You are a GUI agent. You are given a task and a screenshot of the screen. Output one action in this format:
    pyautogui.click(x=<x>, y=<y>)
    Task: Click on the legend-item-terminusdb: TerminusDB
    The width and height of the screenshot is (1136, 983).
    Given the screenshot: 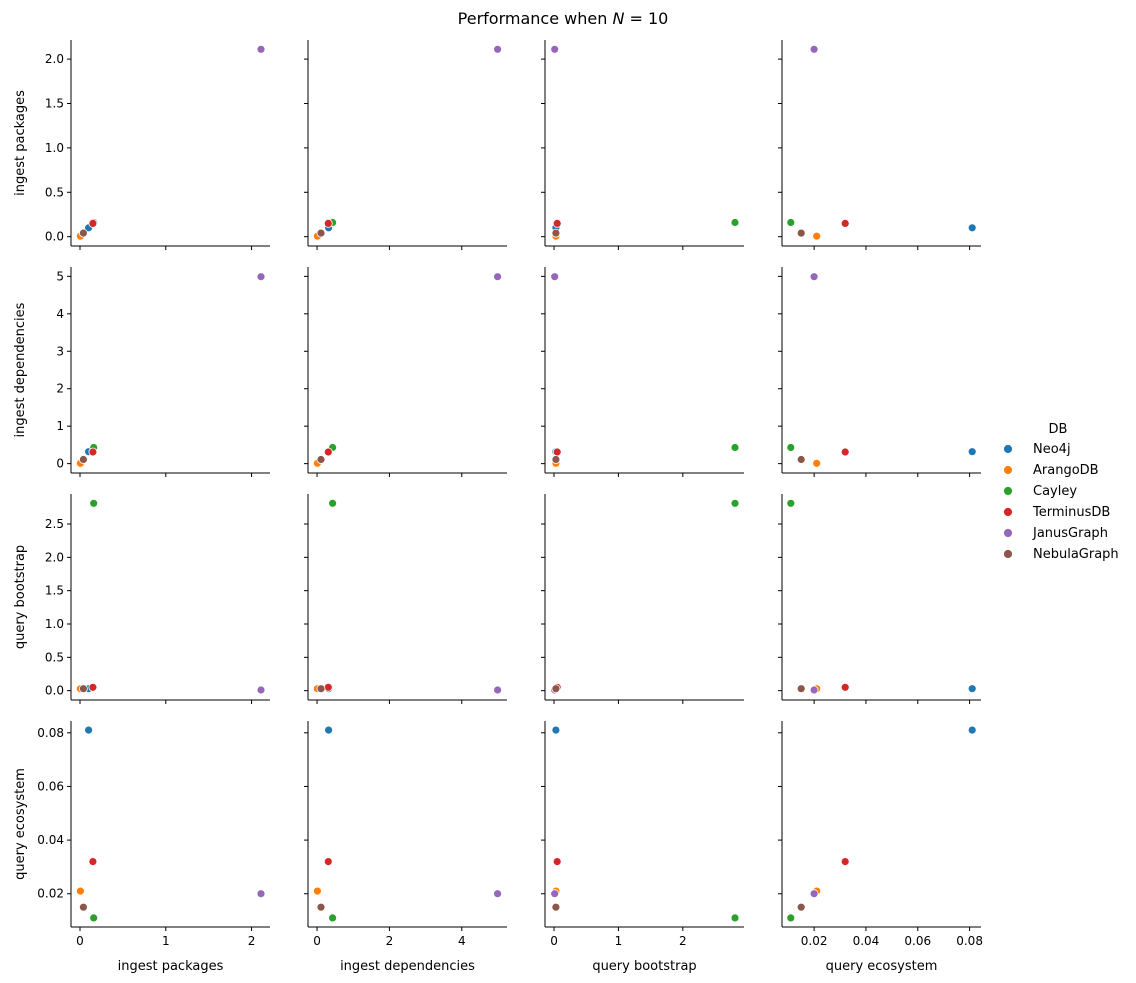 What is the action you would take?
    pyautogui.click(x=1056, y=512)
    